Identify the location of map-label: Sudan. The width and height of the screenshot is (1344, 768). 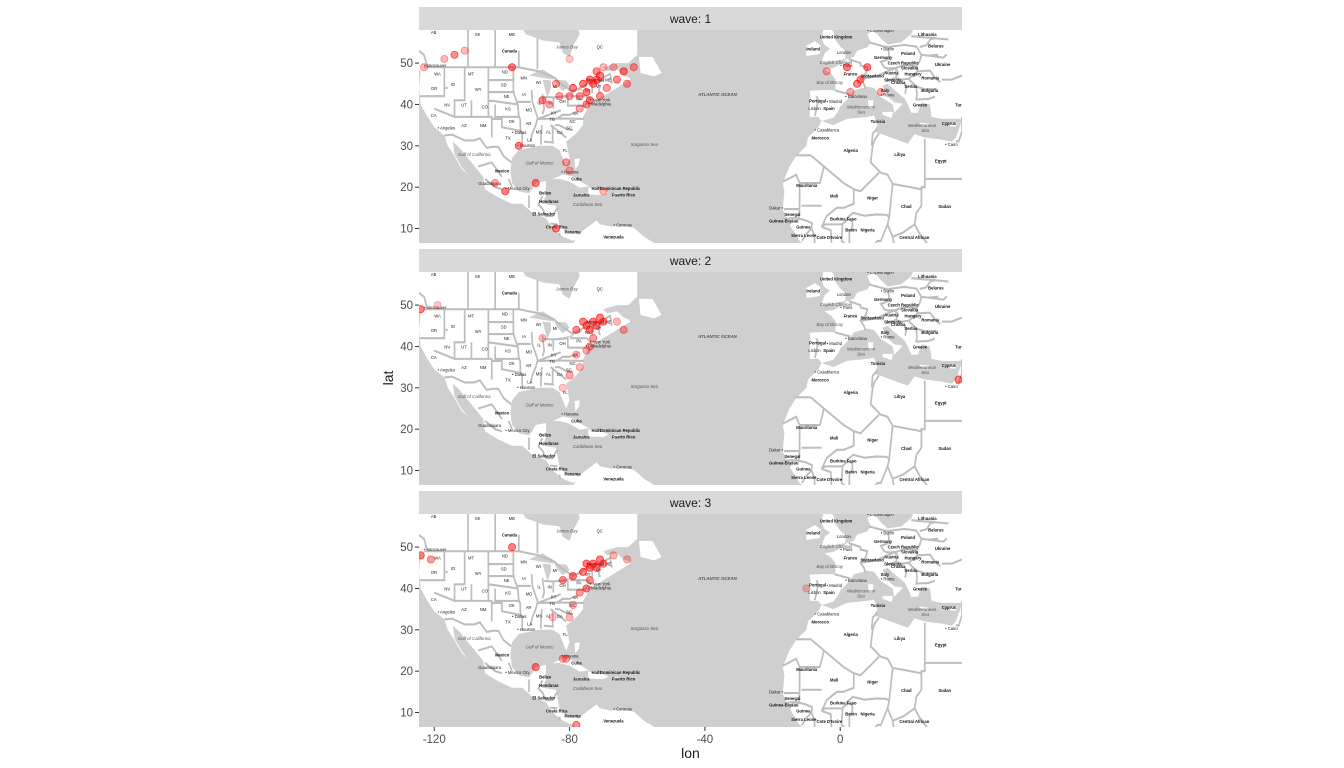
(944, 690).